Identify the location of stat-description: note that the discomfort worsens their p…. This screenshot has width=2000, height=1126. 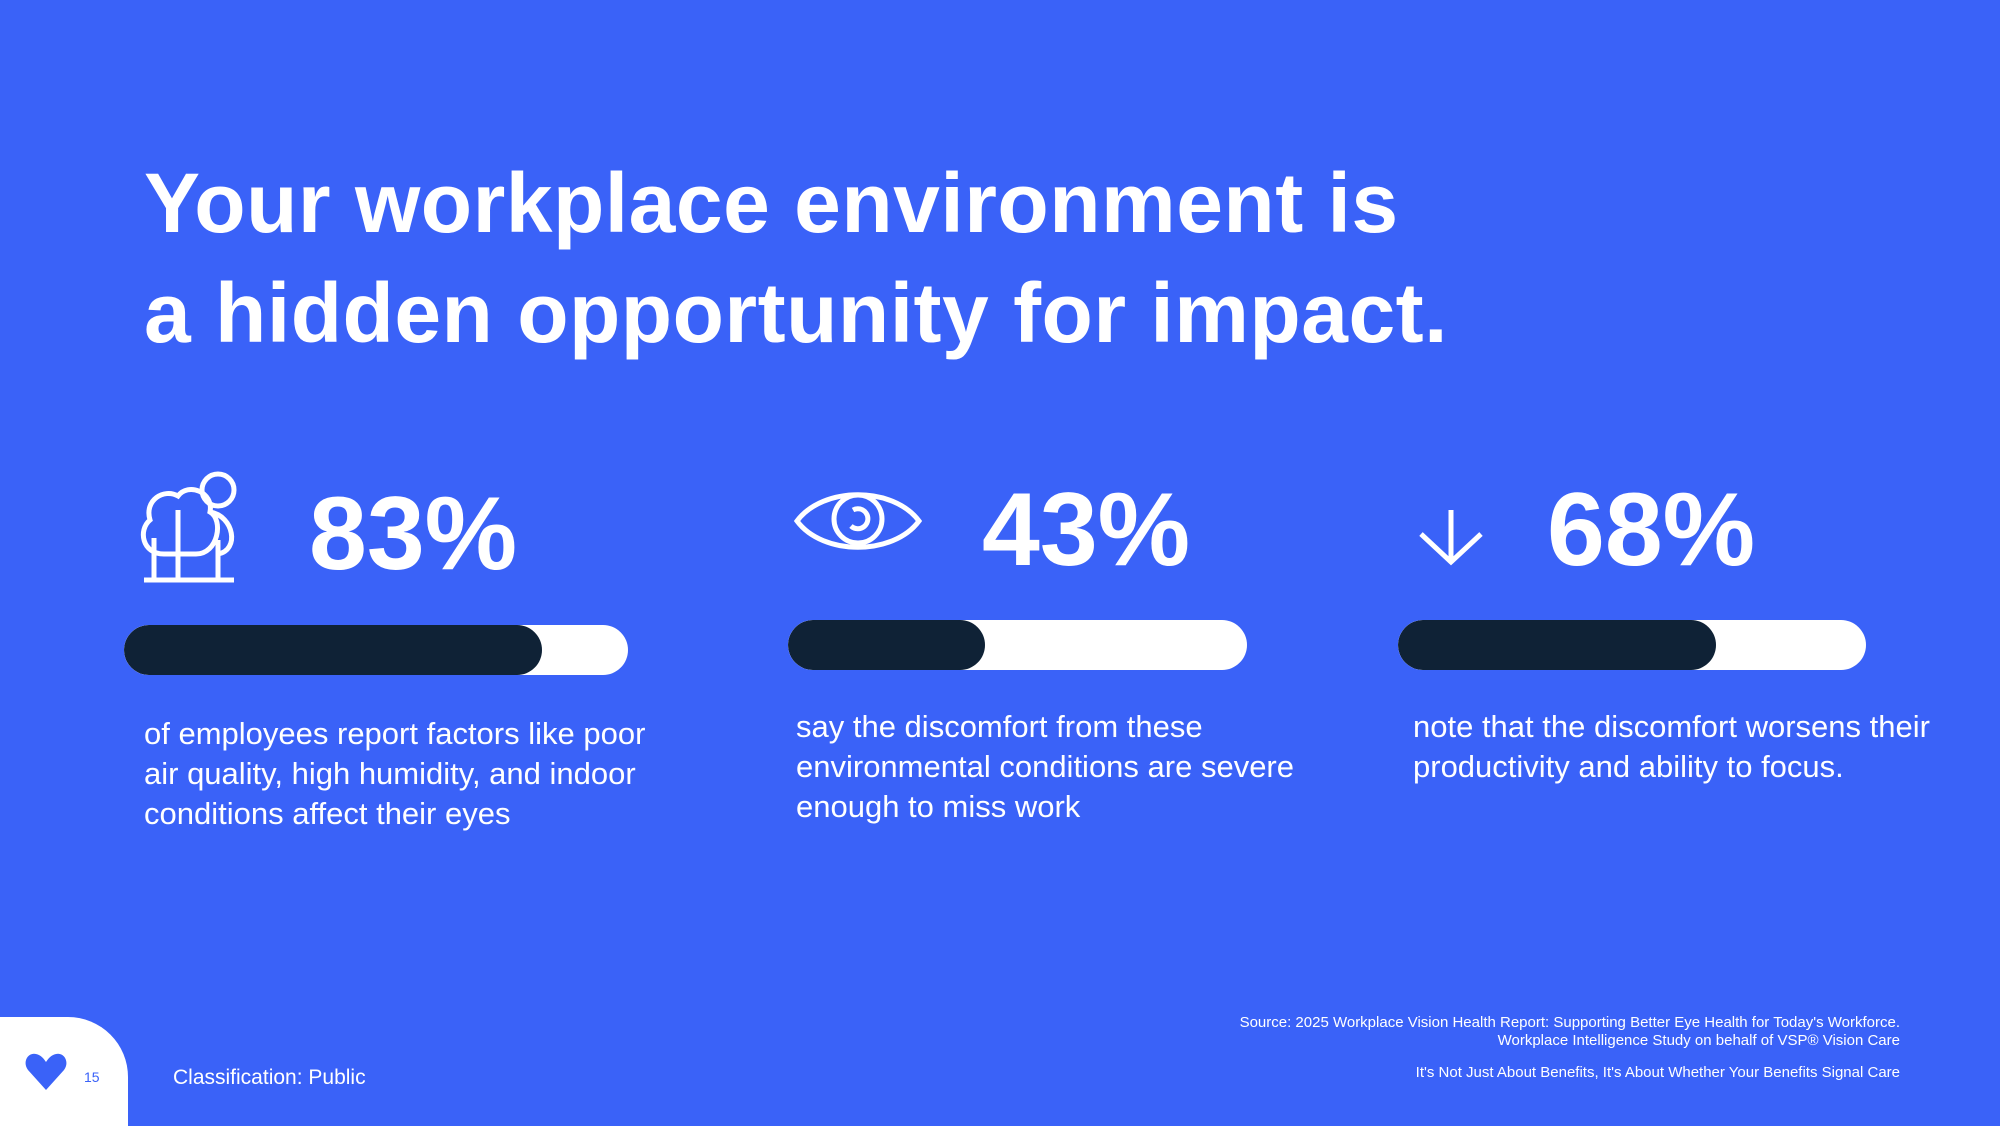
(1671, 746).